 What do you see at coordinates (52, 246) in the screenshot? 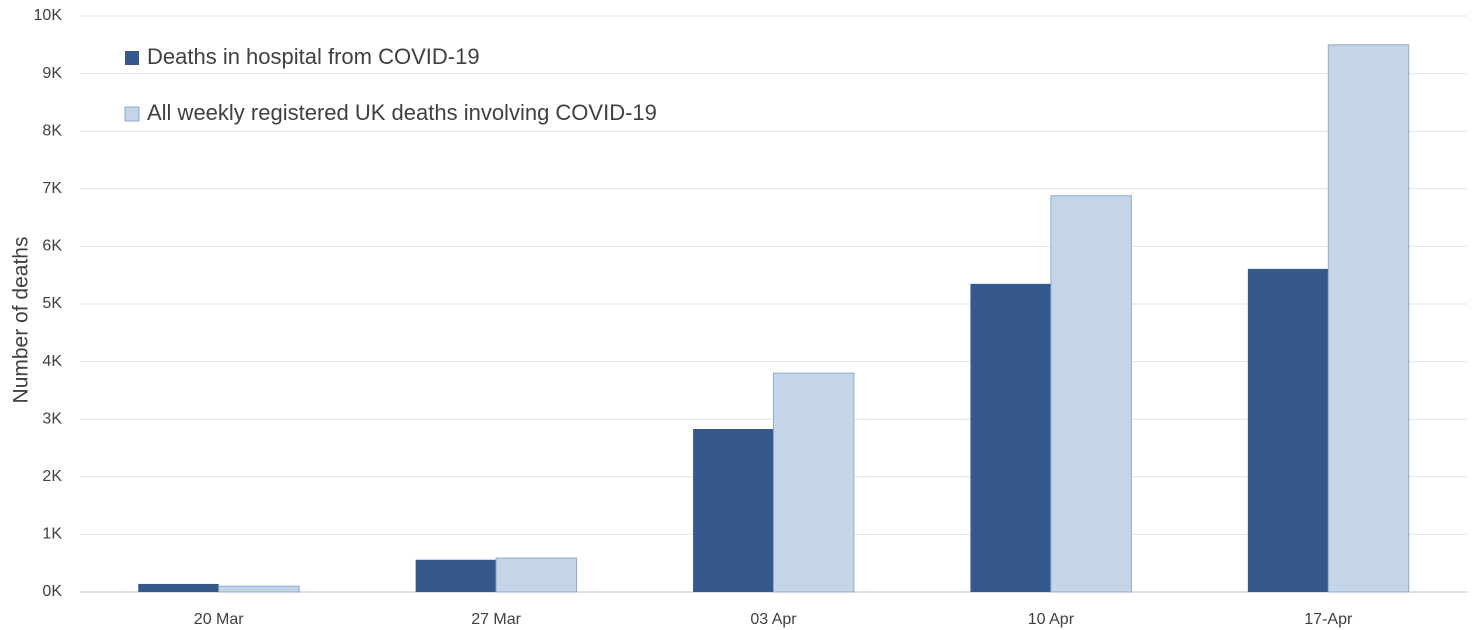
I see `y-tick-label: 6K` at bounding box center [52, 246].